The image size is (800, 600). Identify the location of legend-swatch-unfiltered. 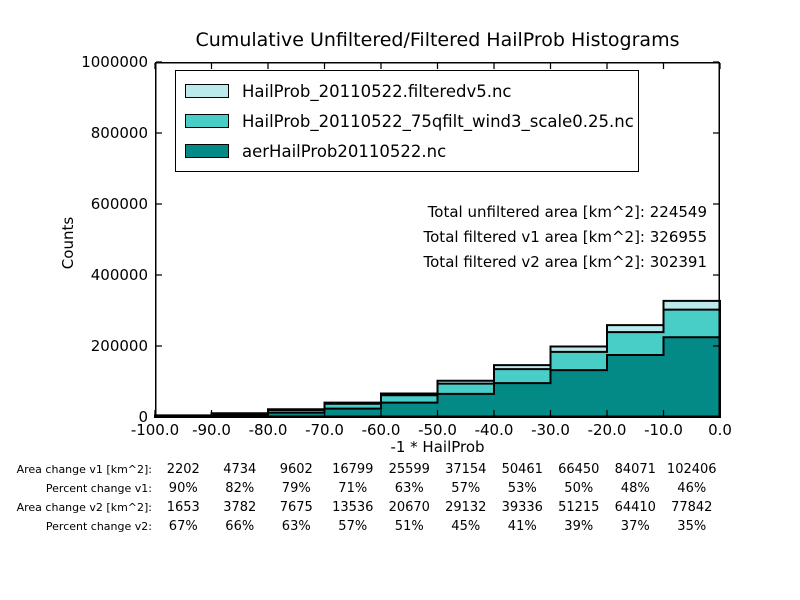
(207, 151).